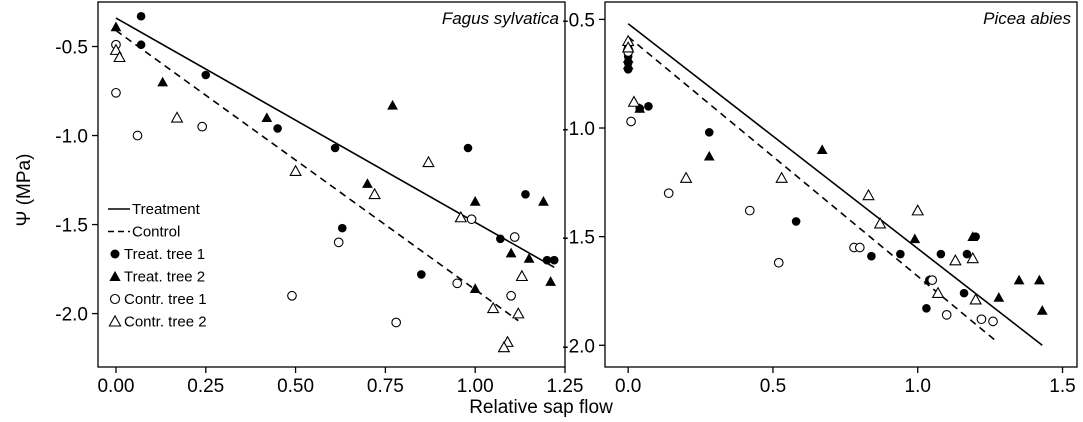 The height and width of the screenshot is (422, 1083). I want to click on x-tick-label: 0.25, so click(205, 386).